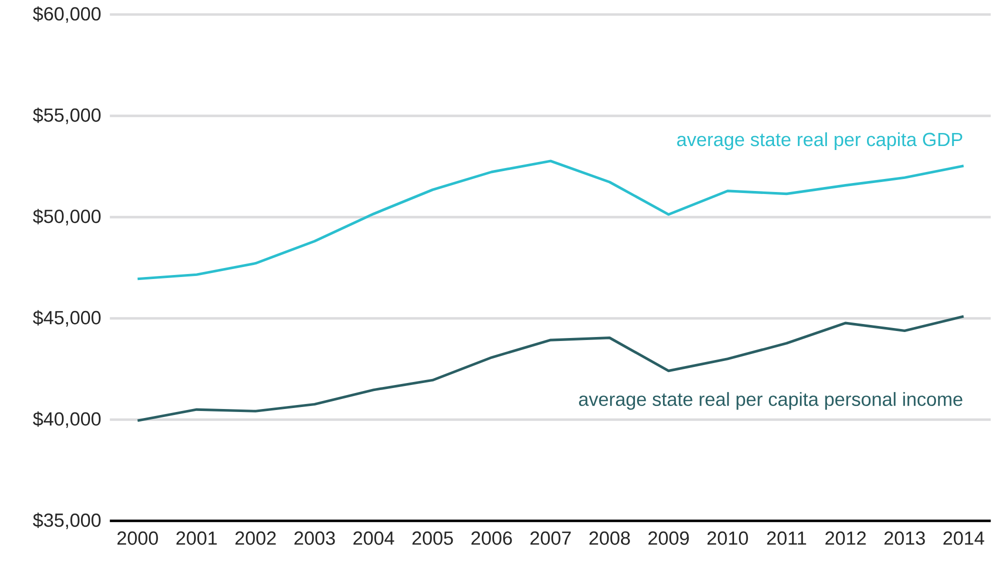  What do you see at coordinates (727, 538) in the screenshot?
I see `x-tick-label: 2010` at bounding box center [727, 538].